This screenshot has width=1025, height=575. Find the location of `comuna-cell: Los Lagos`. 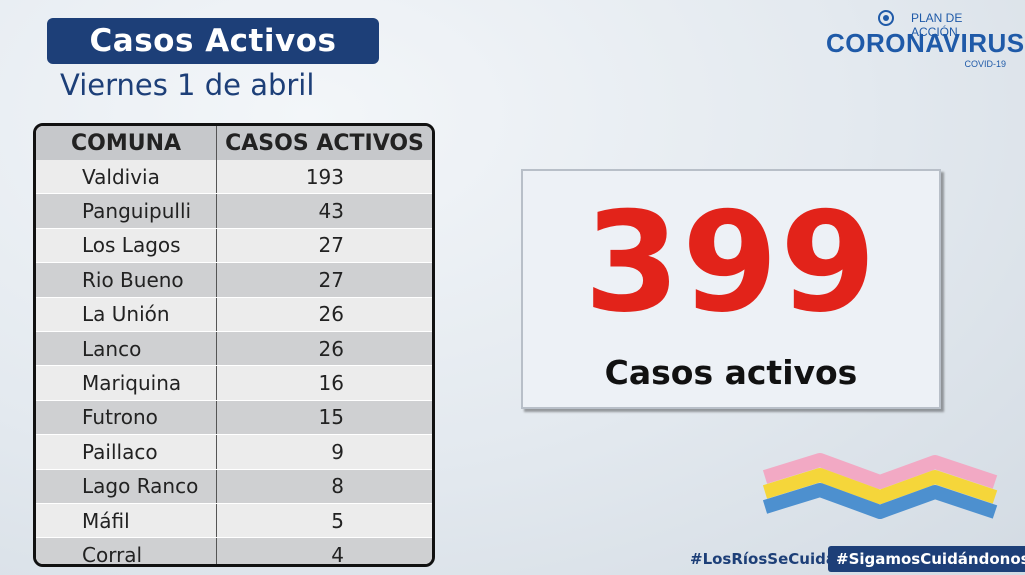

comuna-cell: Los Lagos is located at coordinates (126, 246).